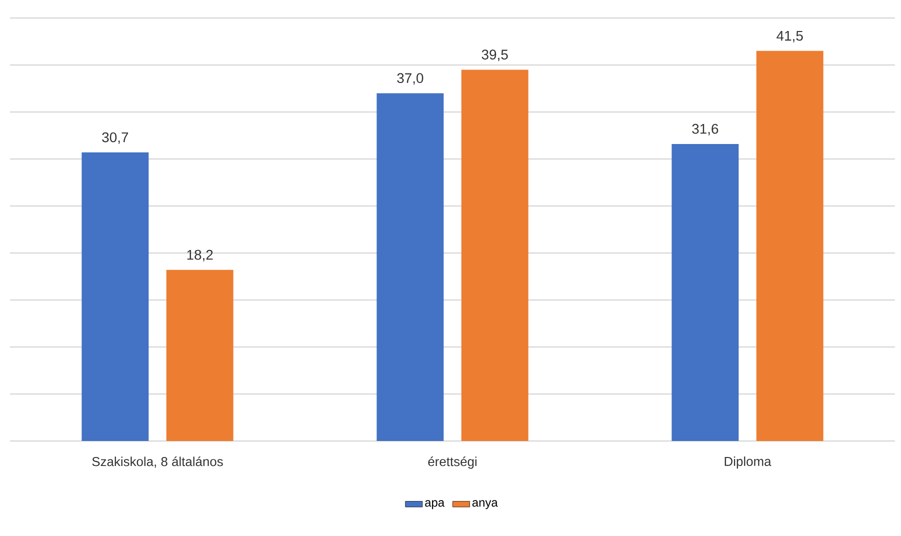 The image size is (901, 536). Describe the element at coordinates (495, 56) in the screenshot. I see `data-label: 39,5` at that location.